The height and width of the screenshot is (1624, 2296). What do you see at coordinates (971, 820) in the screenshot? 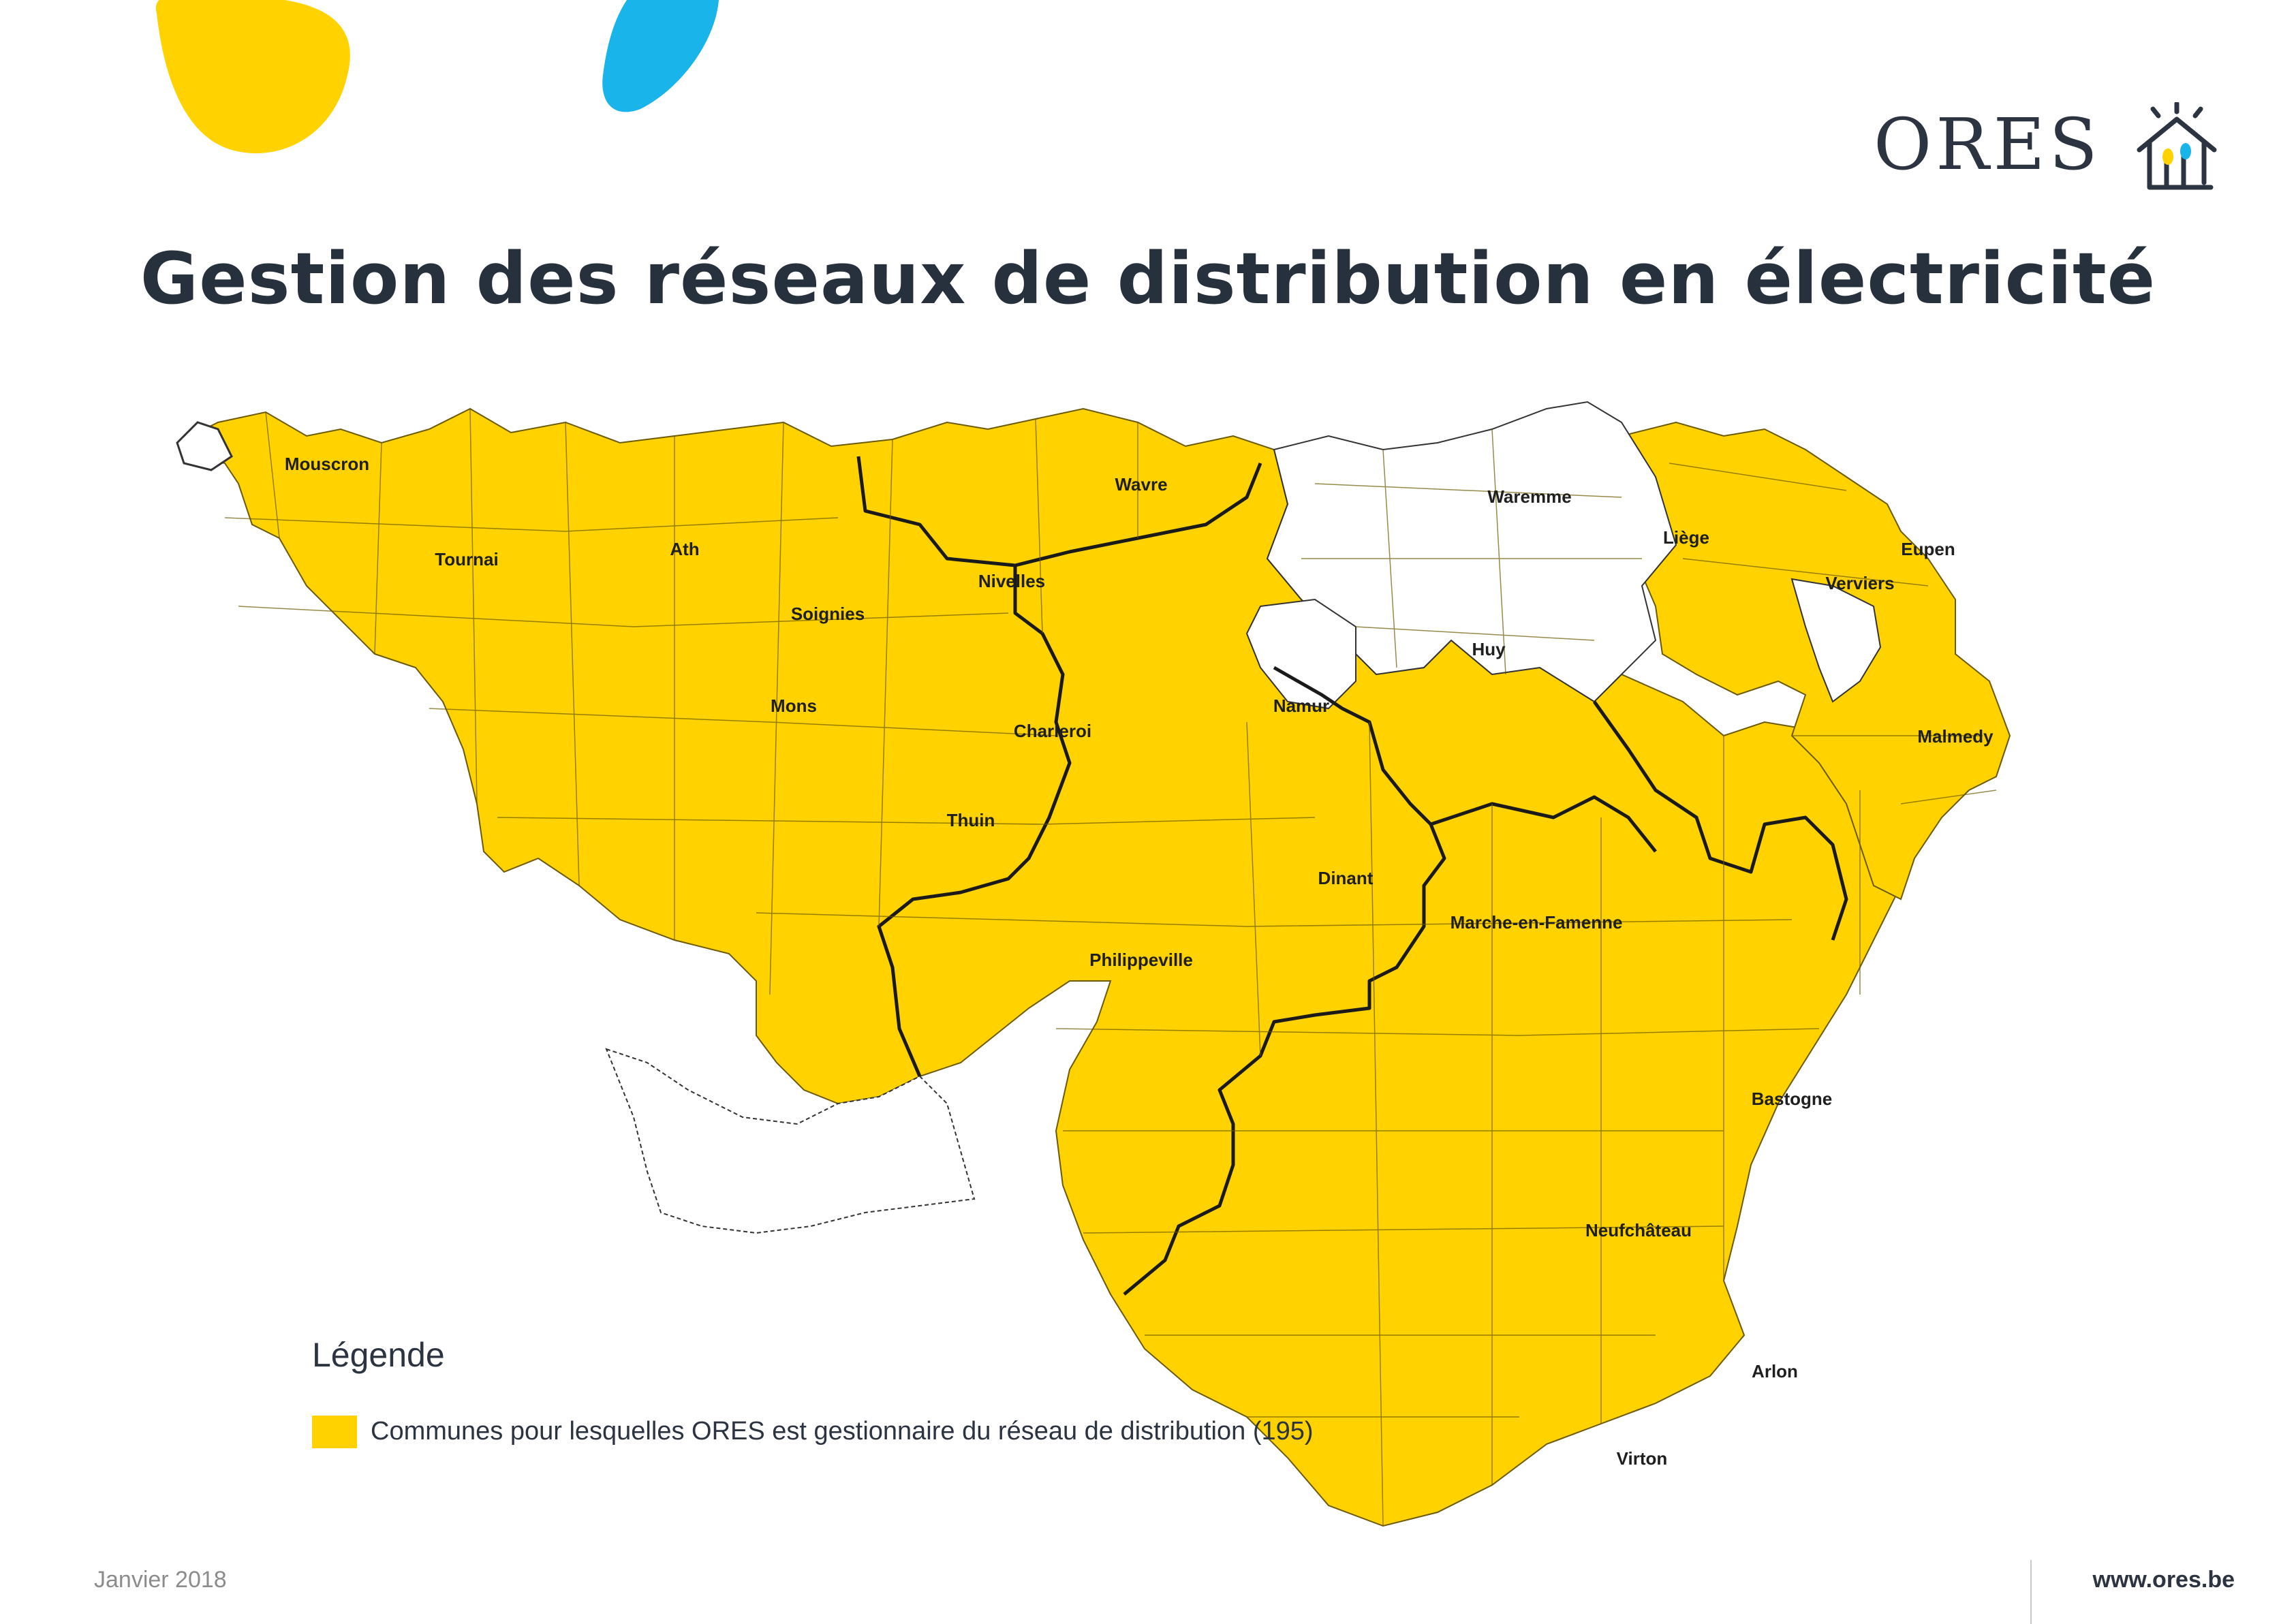
I see `city-label: Thuin` at bounding box center [971, 820].